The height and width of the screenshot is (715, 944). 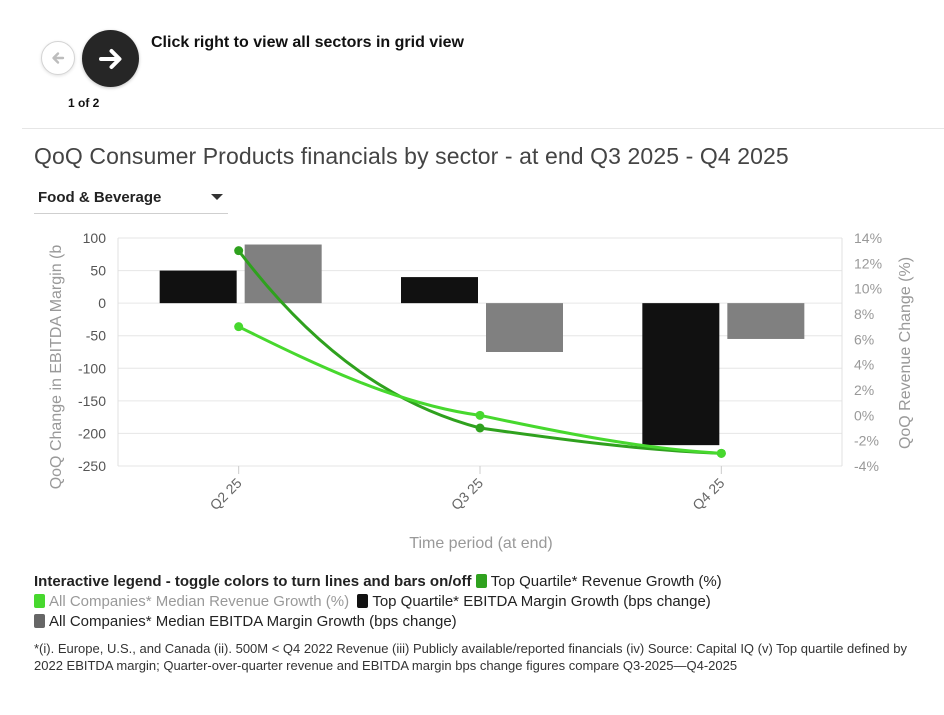 I want to click on next-button, so click(x=110, y=58).